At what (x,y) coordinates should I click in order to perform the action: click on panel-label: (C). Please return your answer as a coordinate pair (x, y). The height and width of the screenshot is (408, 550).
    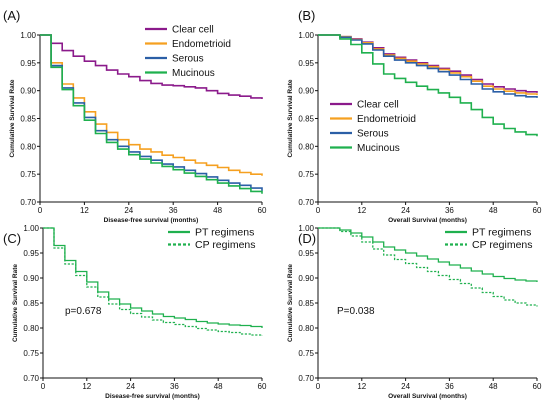
    Looking at the image, I should click on (12, 238).